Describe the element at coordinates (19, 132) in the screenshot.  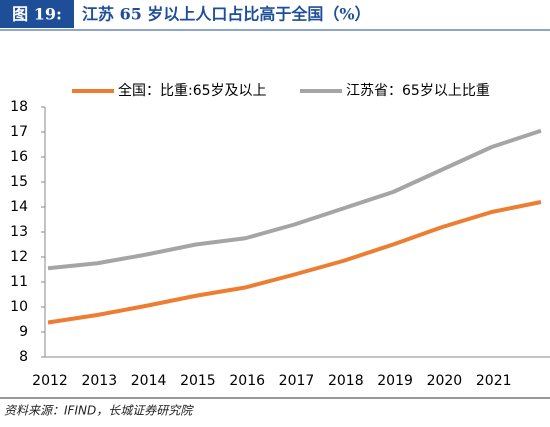
I see `y-tick-label: 17` at that location.